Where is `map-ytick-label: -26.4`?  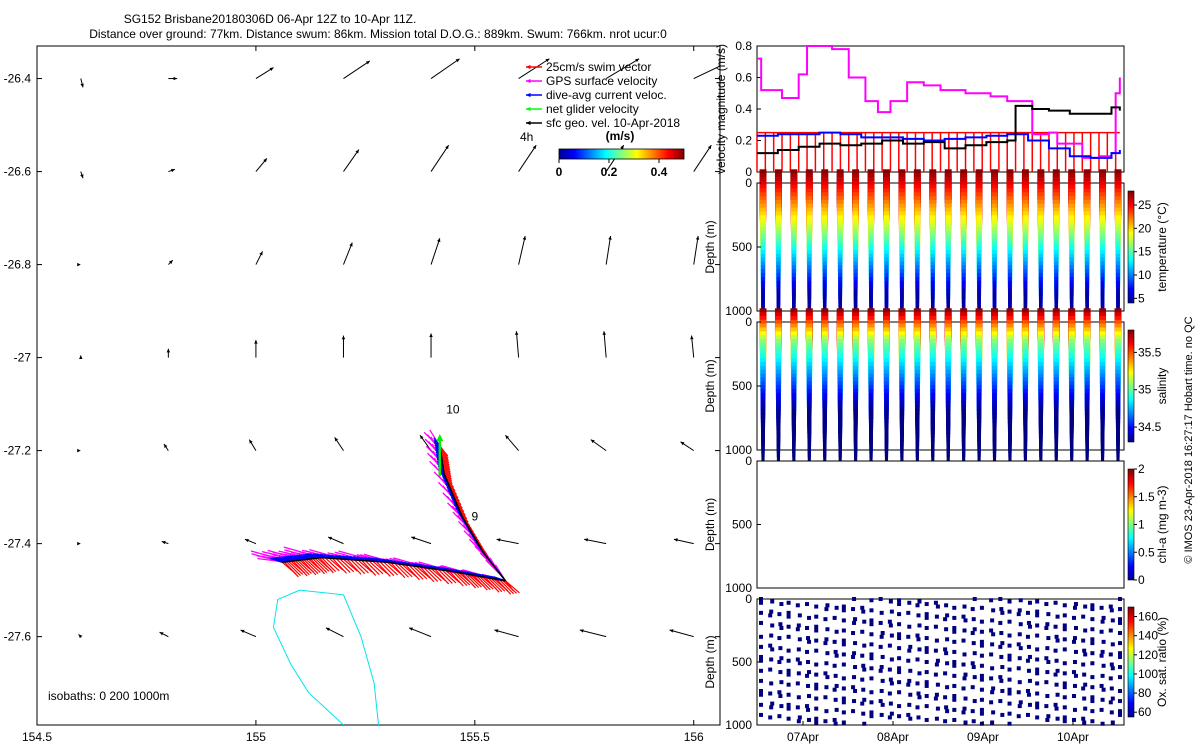 map-ytick-label: -26.4 is located at coordinates (18, 79).